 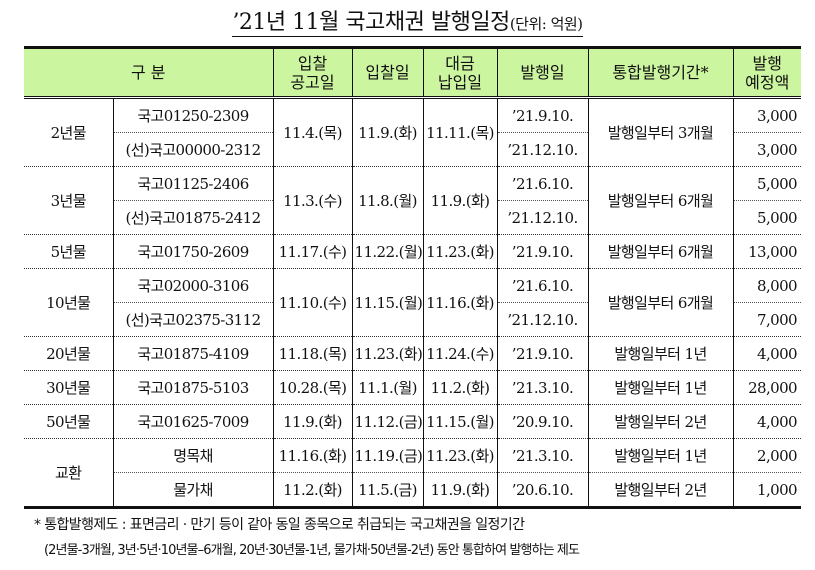 What do you see at coordinates (192, 353) in the screenshot?
I see `bond-code-cell: 국고01875-4109` at bounding box center [192, 353].